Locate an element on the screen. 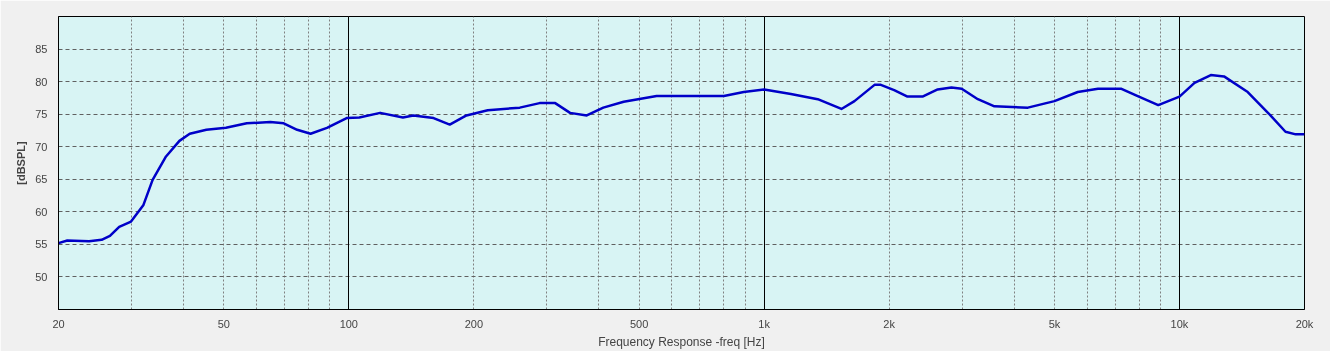 The height and width of the screenshot is (351, 1330). x-tick-label: 200 is located at coordinates (474, 323).